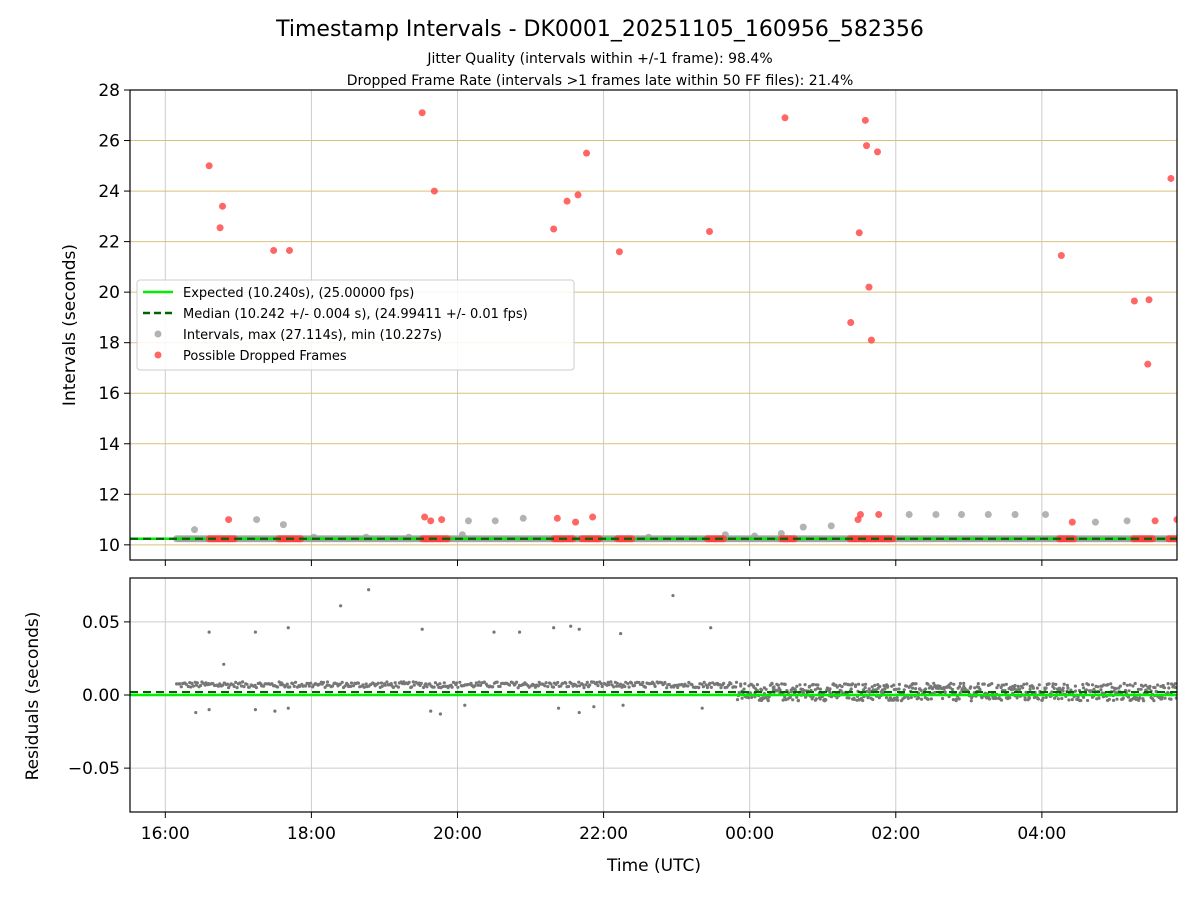 This screenshot has height=900, width=1200. What do you see at coordinates (895, 834) in the screenshot?
I see `x-tick-label: 02:00` at bounding box center [895, 834].